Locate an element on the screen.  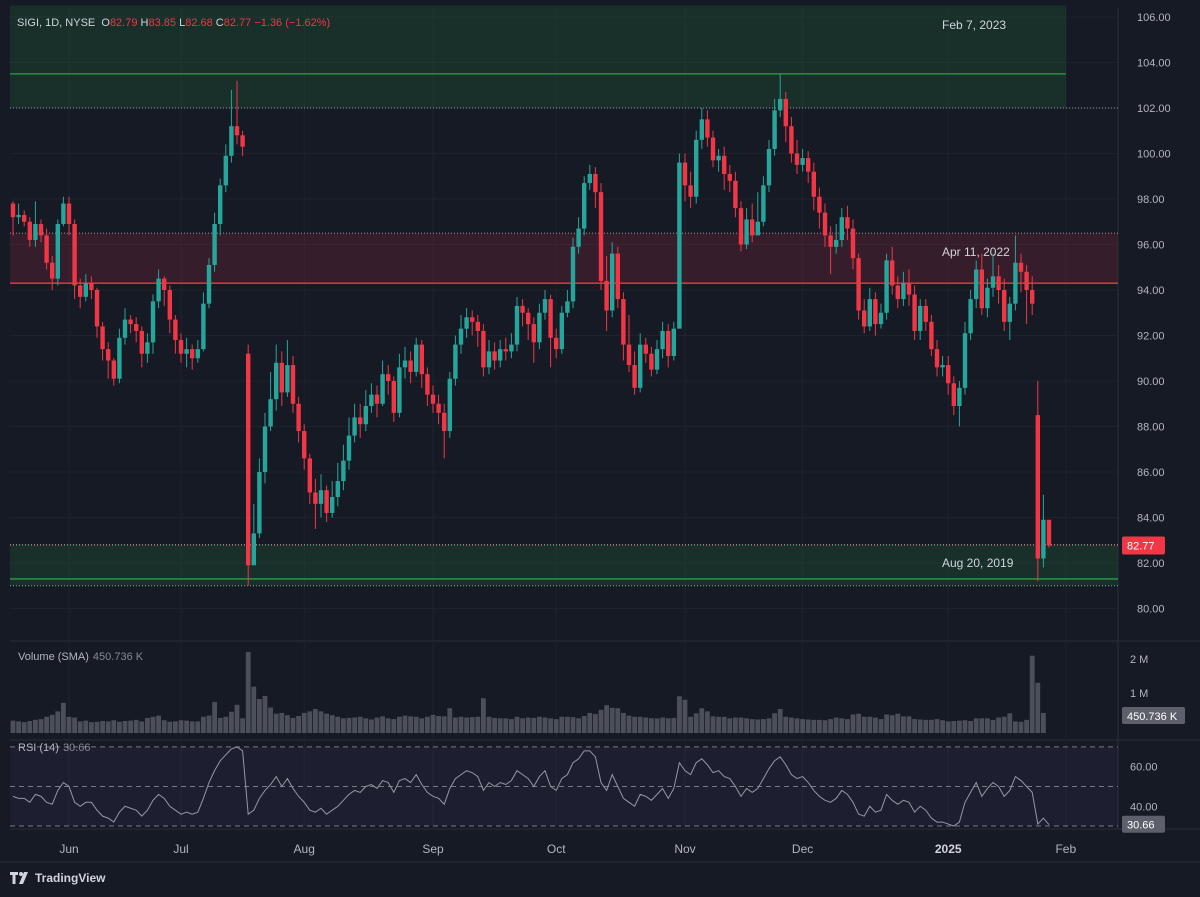
x-tick-label: Sep is located at coordinates (433, 849).